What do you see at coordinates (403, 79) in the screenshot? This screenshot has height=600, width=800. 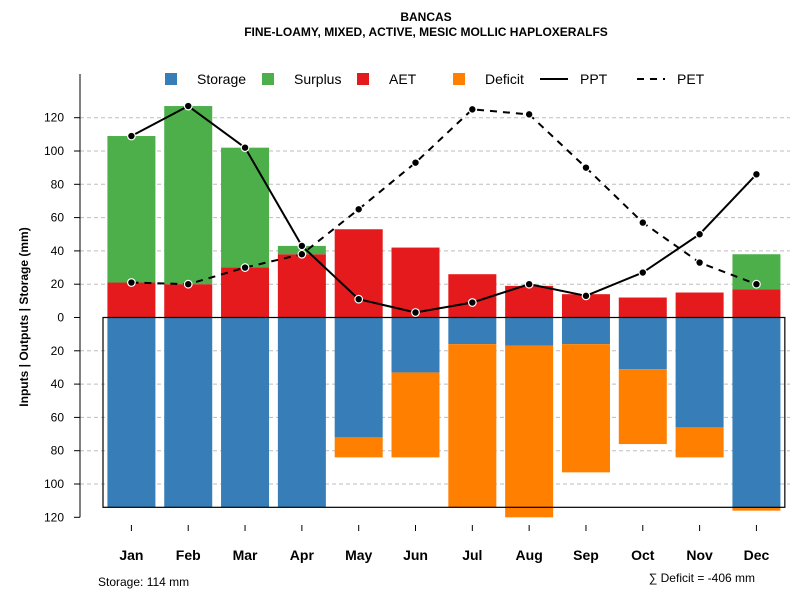 I see `legend-label-aet: AET` at bounding box center [403, 79].